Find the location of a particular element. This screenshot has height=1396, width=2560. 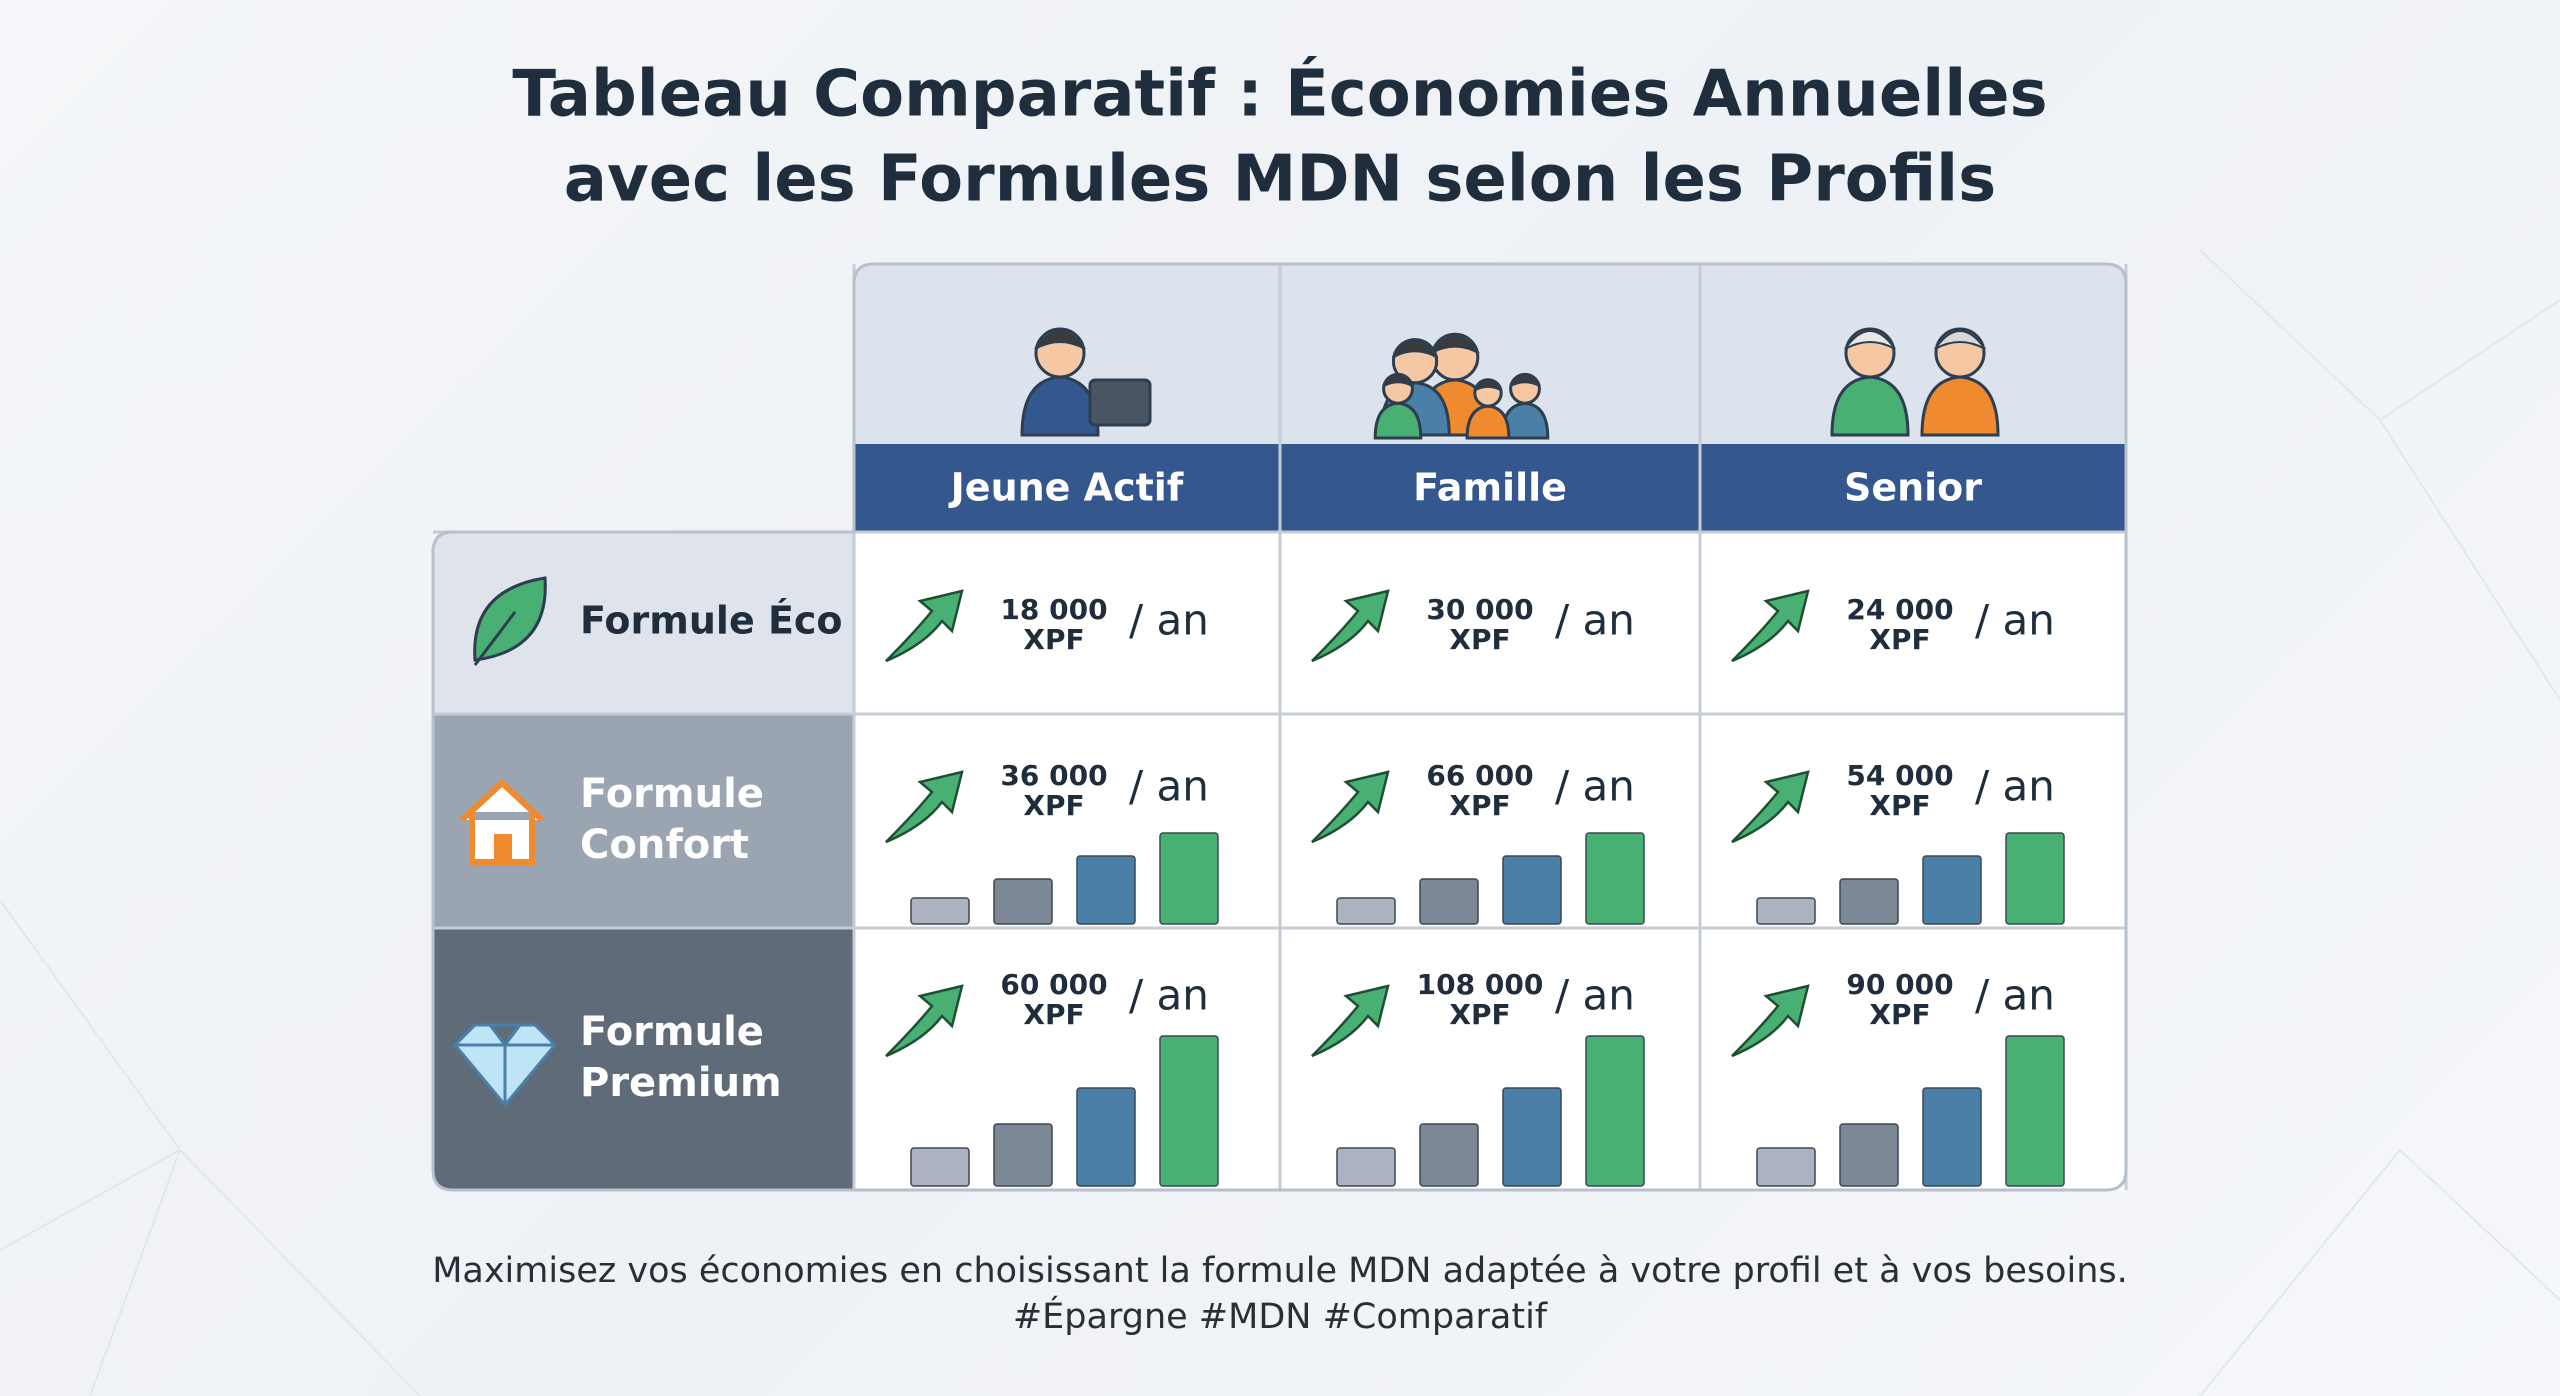

icon-briefcase is located at coordinates (1120, 402).